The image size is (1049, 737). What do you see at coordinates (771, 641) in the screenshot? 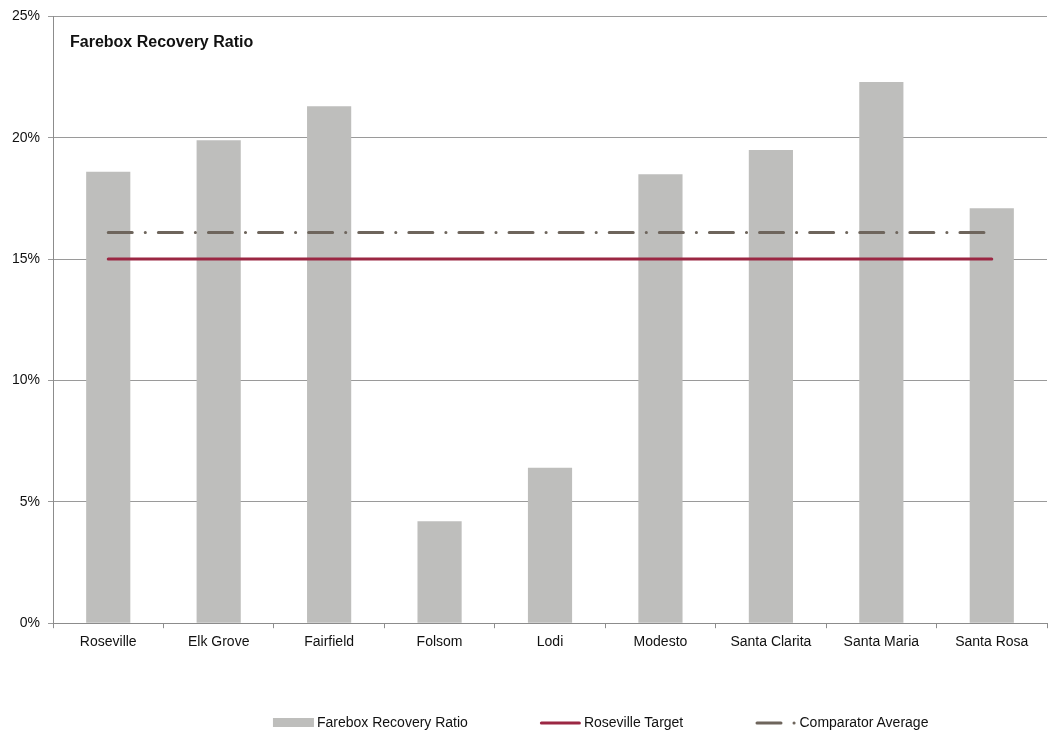
I see `x-tick-label: Santa Clarita` at bounding box center [771, 641].